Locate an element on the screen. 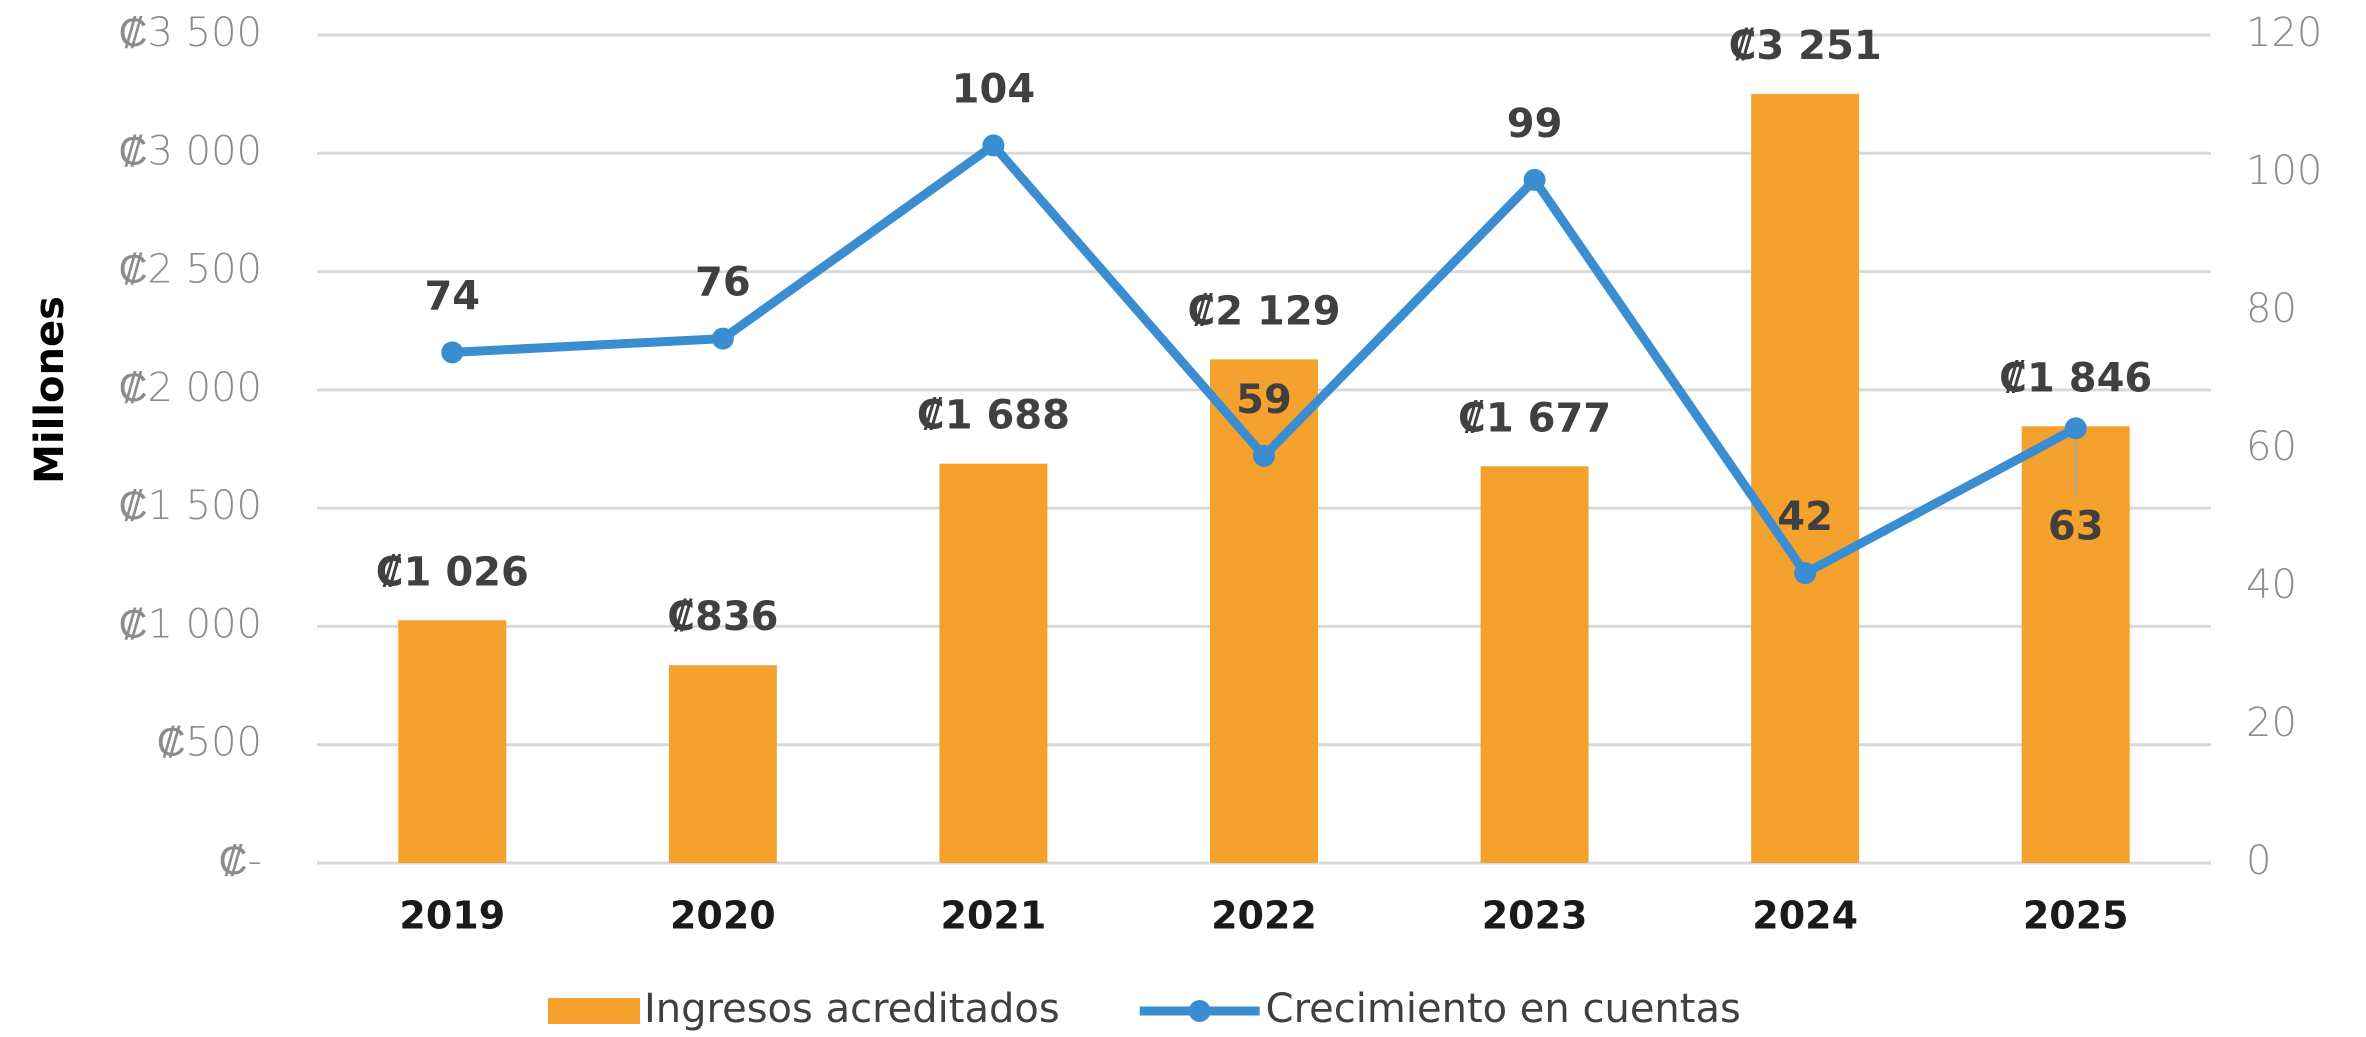 The height and width of the screenshot is (1037, 2366). x-tick-label: 2022 is located at coordinates (1264, 916).